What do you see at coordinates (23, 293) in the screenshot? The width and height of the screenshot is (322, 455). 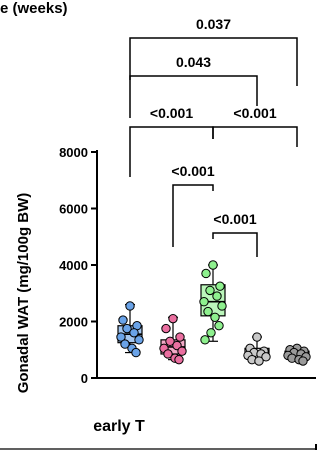 I see `y-axis-label: Gonadal WAT (mg/100g BW)` at bounding box center [23, 293].